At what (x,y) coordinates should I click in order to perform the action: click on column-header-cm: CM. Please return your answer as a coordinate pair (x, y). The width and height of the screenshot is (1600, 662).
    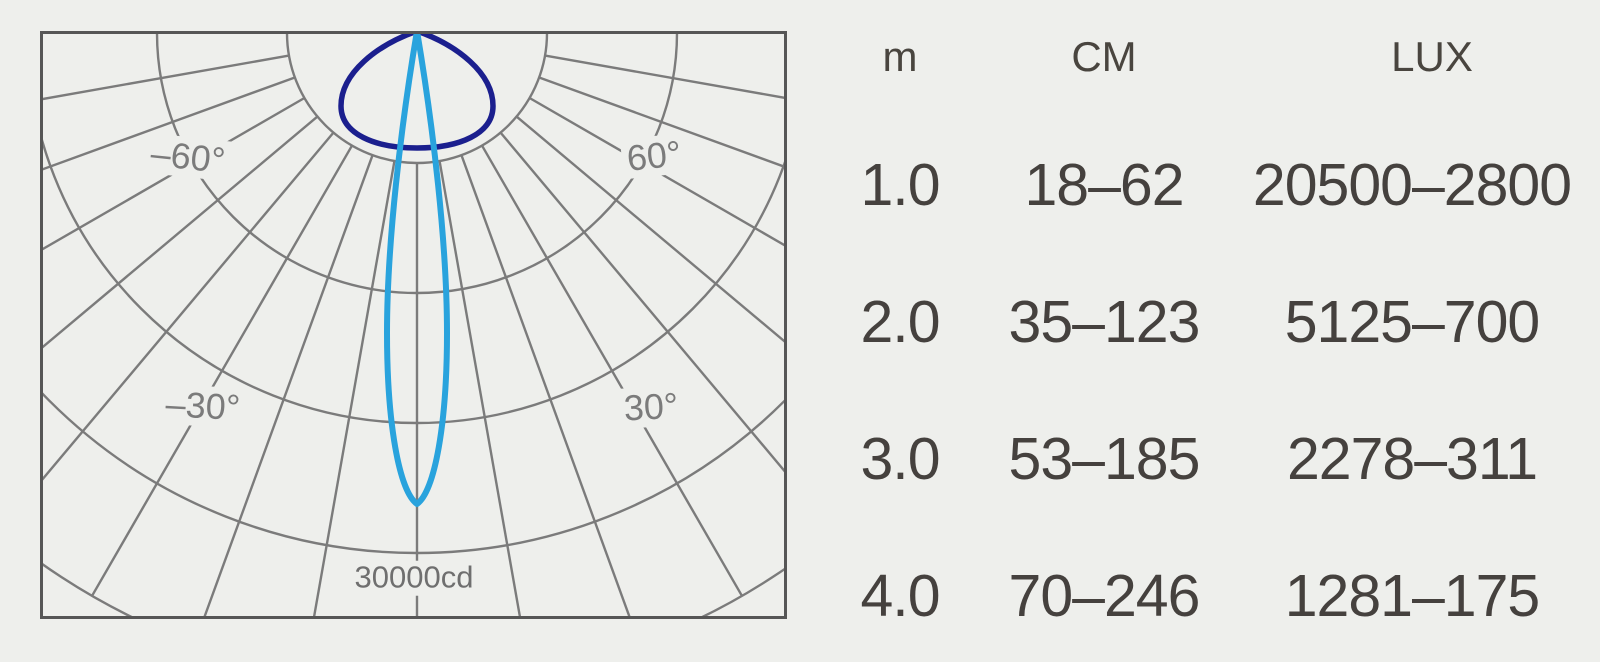
    Looking at the image, I should click on (1104, 56).